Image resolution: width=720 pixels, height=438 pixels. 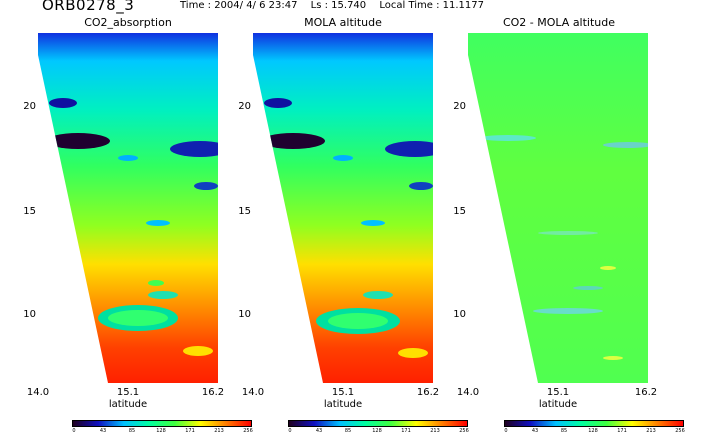 What do you see at coordinates (128, 22) in the screenshot?
I see `panel-1-title: CO2_absorption` at bounding box center [128, 22].